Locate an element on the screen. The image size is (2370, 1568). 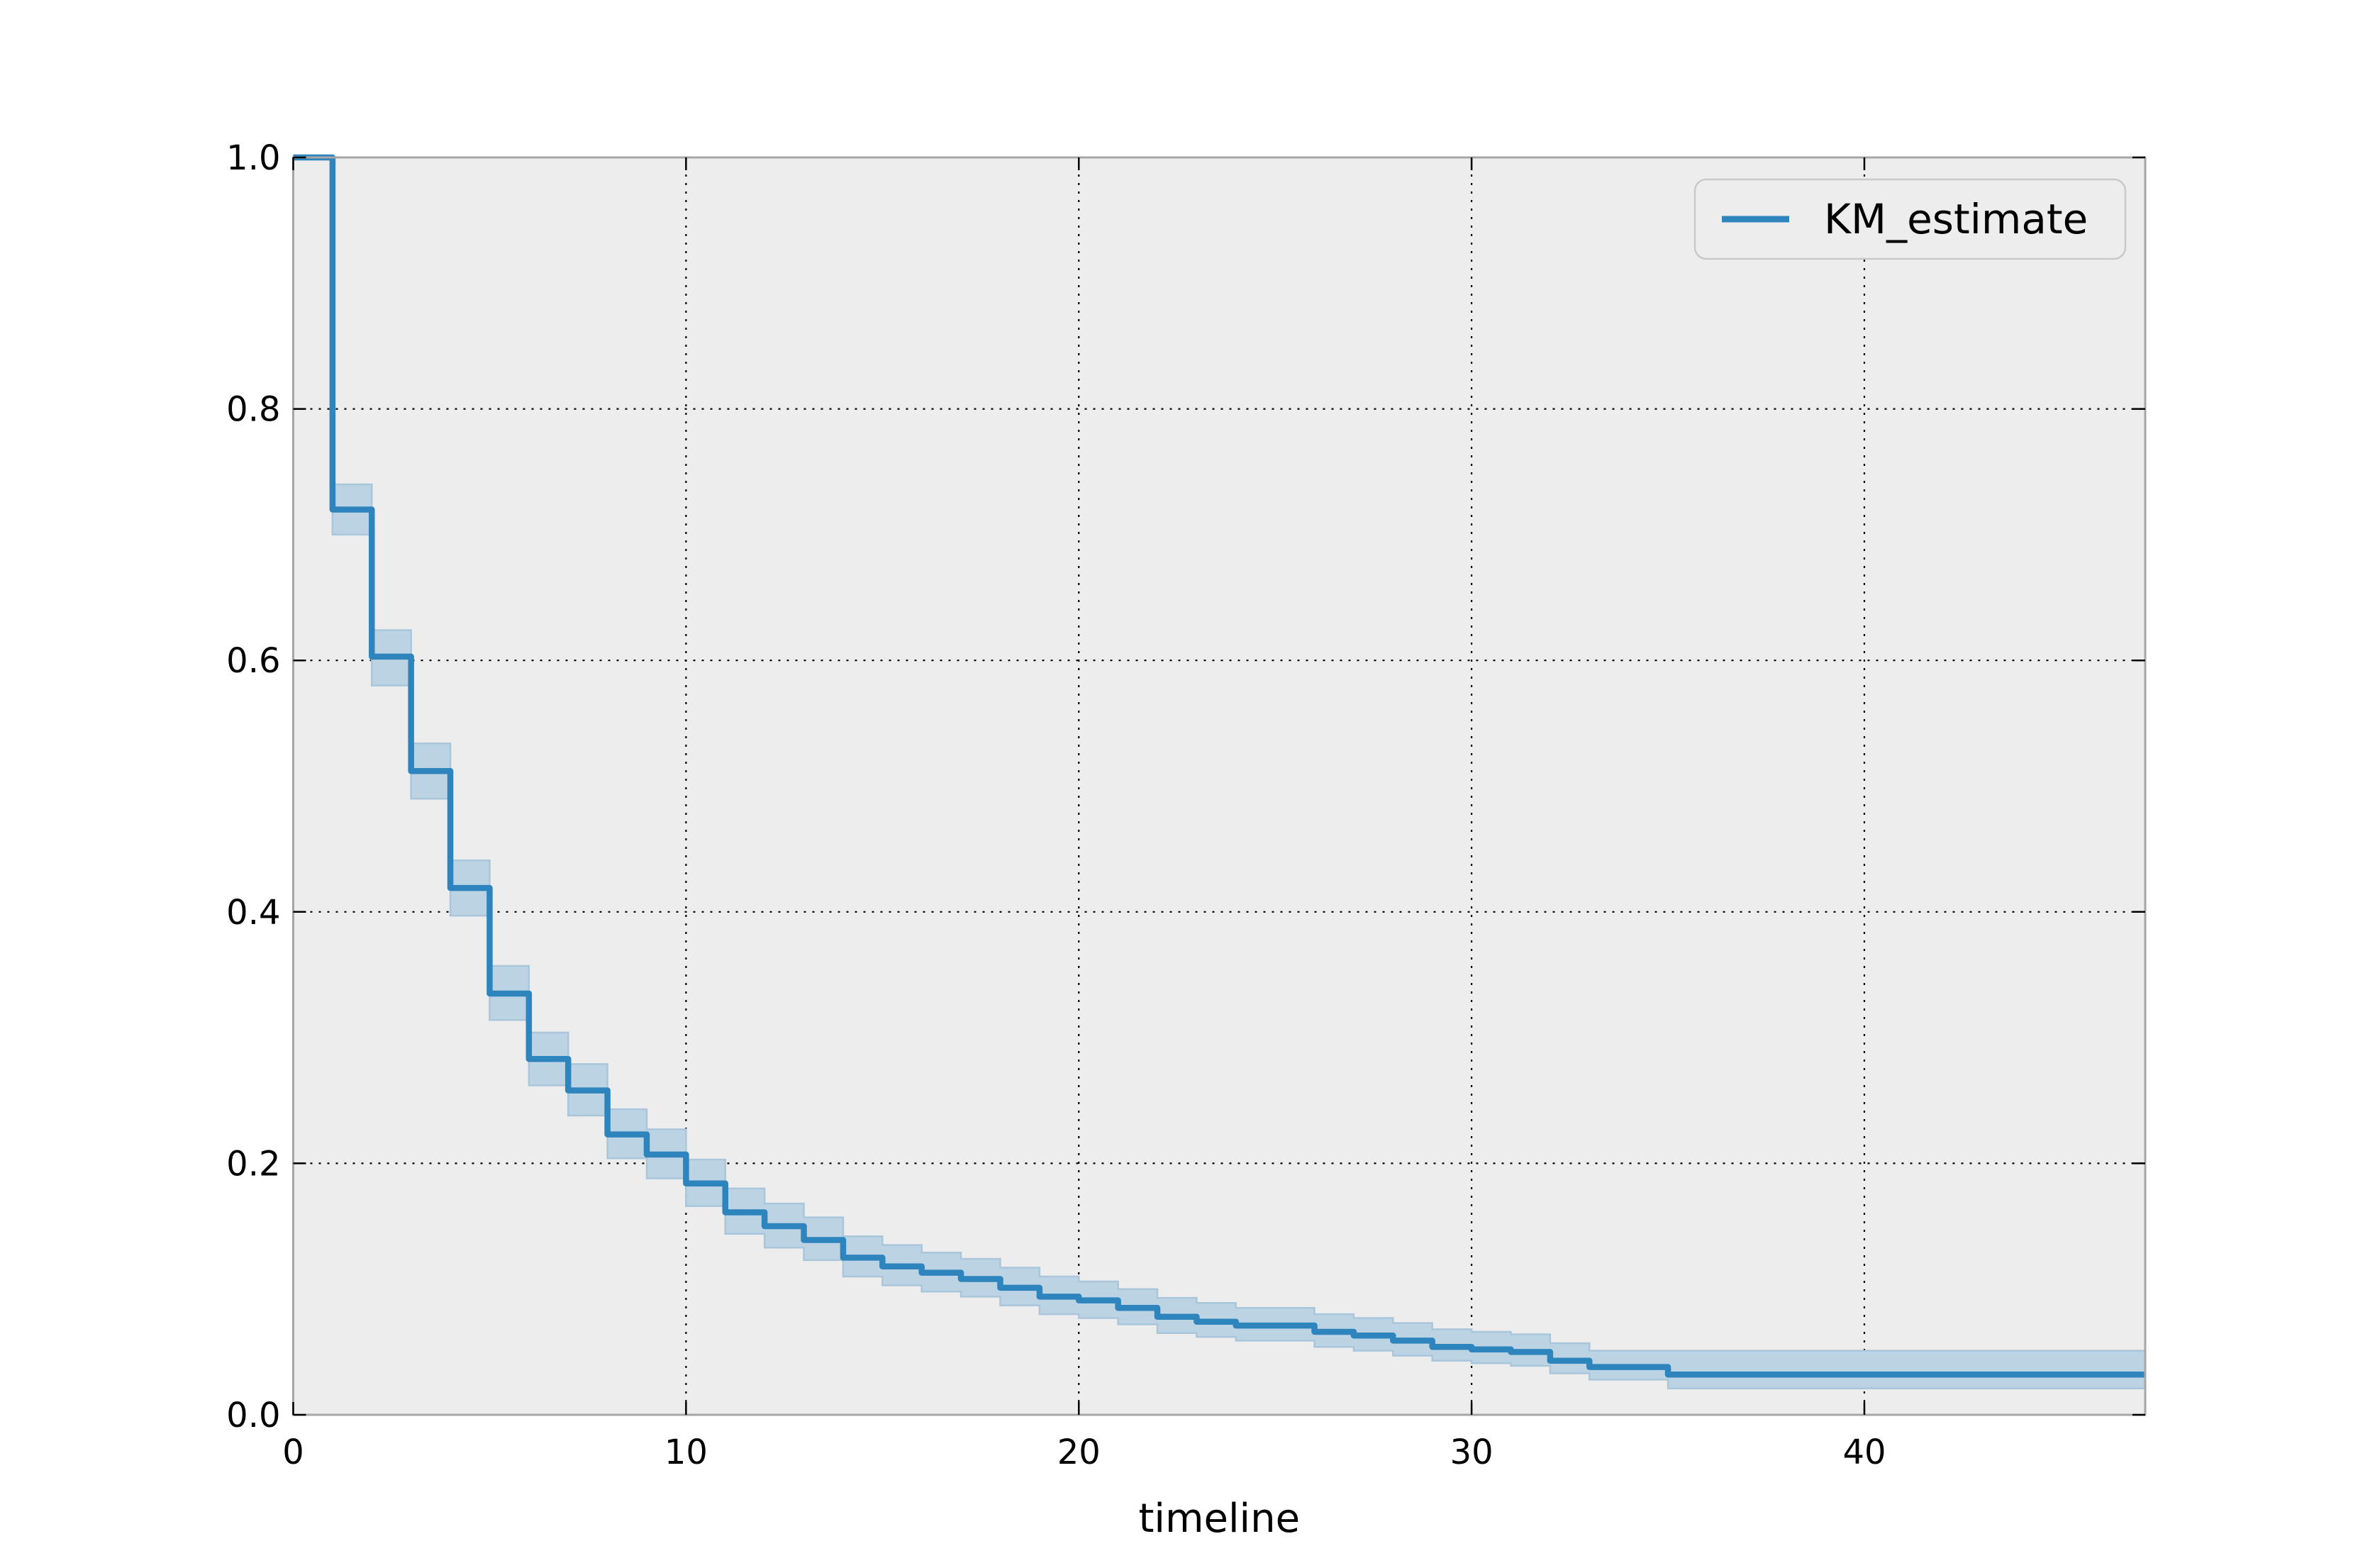
x-tick-label: 20 is located at coordinates (1079, 1452).